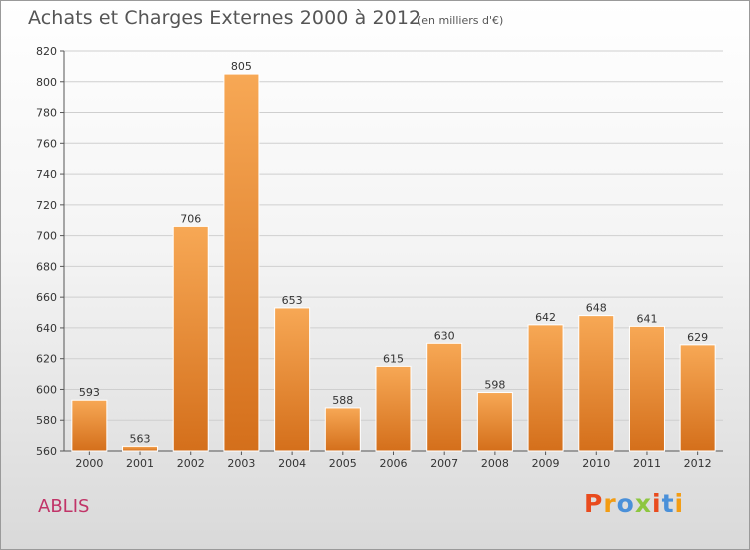 The image size is (750, 550). I want to click on chart-title: Achats et Charges Externes 2000 à 2012, so click(225, 18).